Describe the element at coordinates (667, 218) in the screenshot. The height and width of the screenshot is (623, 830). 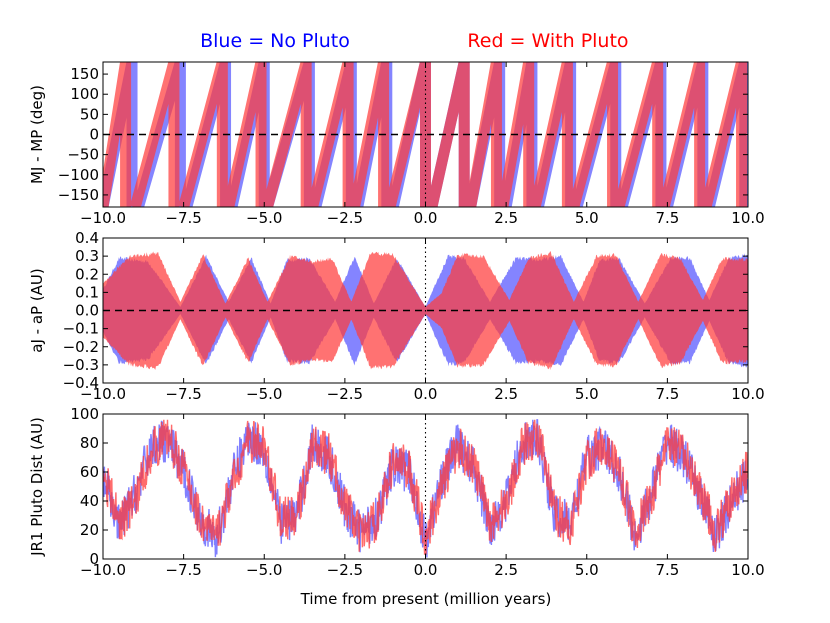
I see `phase-xtick-label: 7.5` at that location.